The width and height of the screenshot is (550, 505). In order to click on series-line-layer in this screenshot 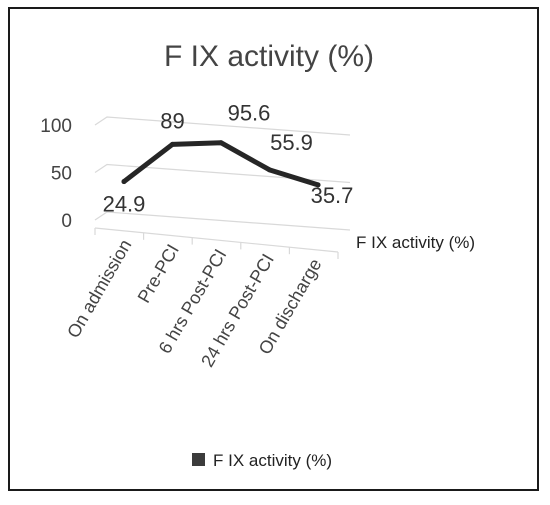, I will do `click(221, 164)`.